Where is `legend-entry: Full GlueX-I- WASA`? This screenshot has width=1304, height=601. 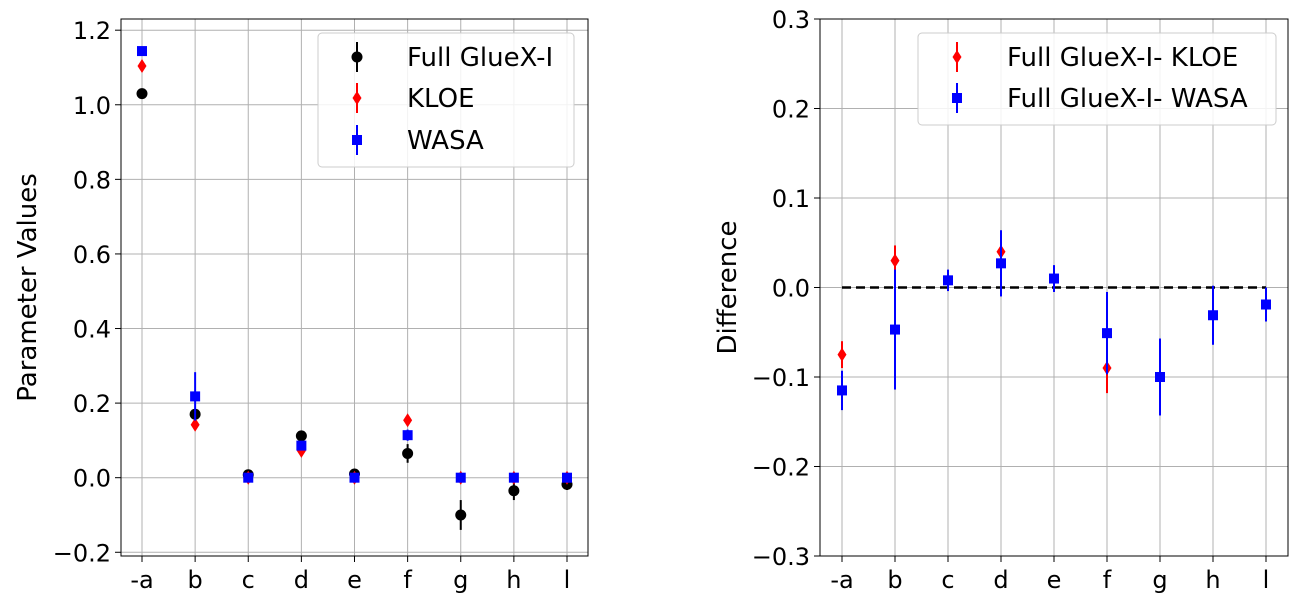 legend-entry: Full GlueX-I- WASA is located at coordinates (1127, 99).